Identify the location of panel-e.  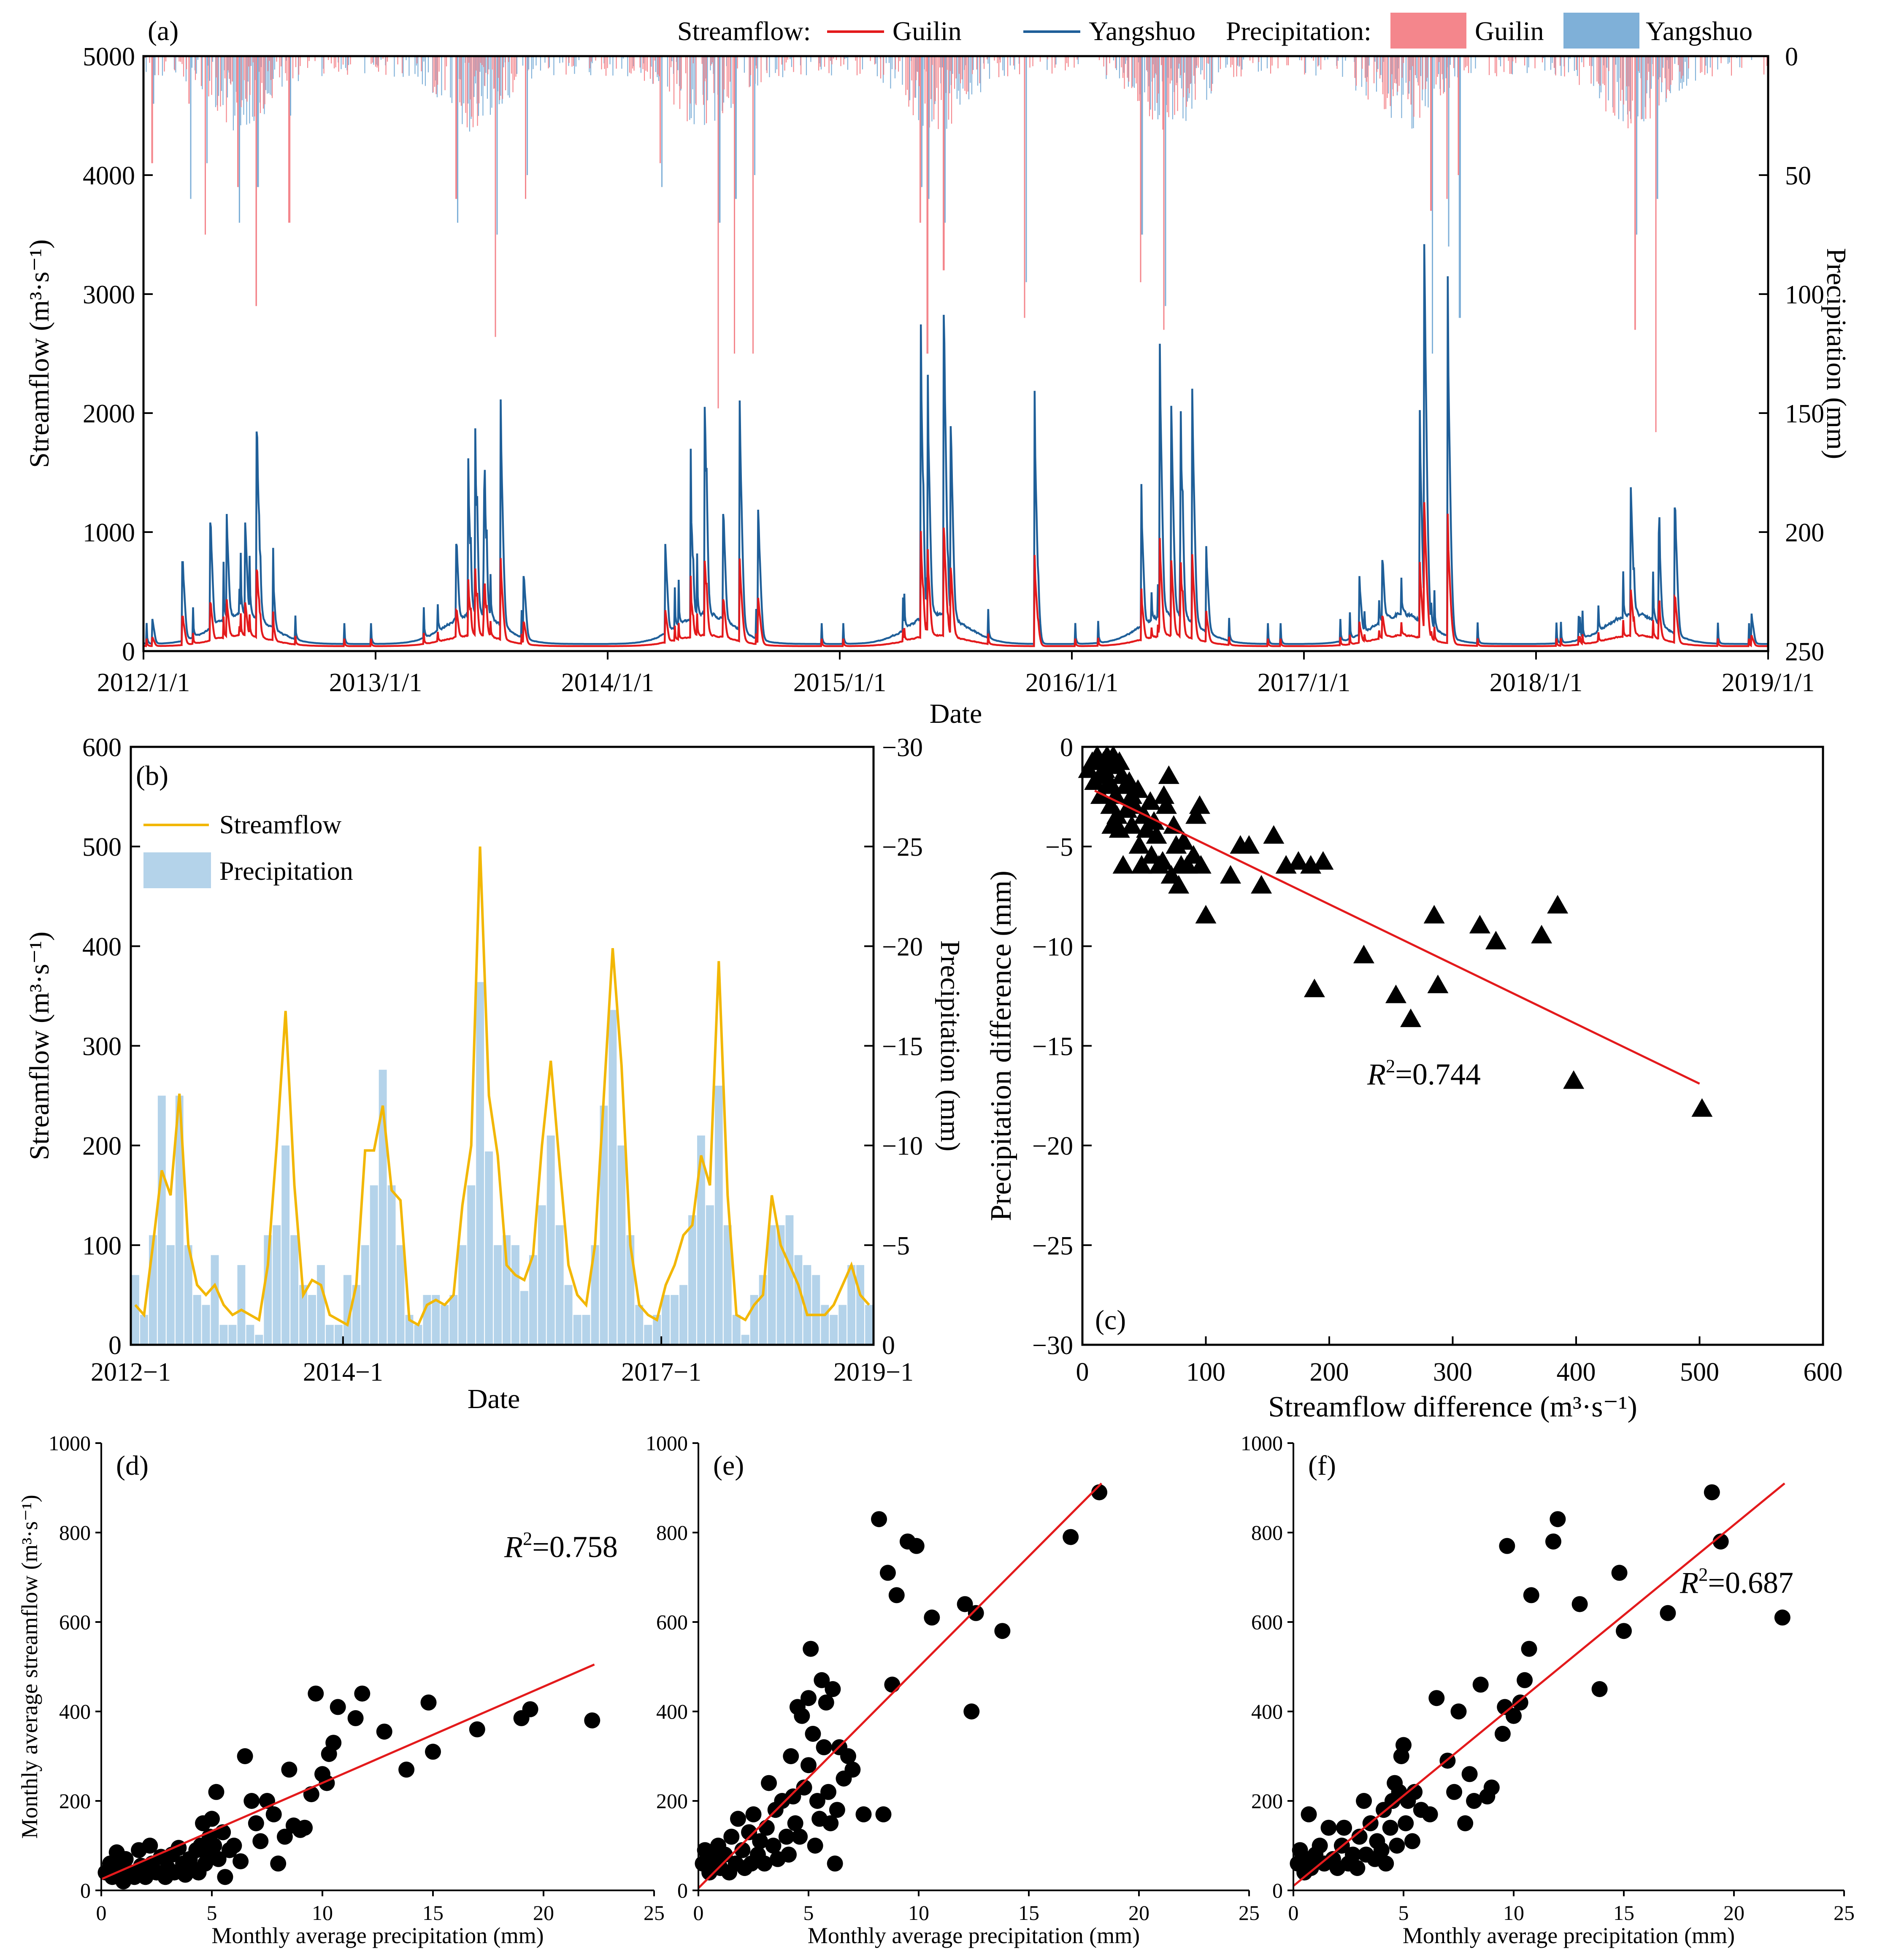
(902, 1685).